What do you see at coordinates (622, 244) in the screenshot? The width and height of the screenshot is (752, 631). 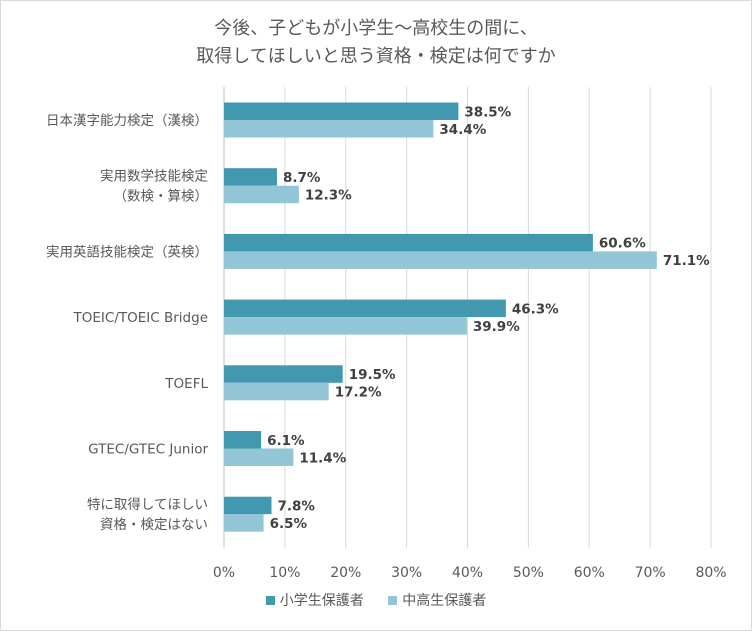 I see `data-label-elementary-2: 60.6%` at bounding box center [622, 244].